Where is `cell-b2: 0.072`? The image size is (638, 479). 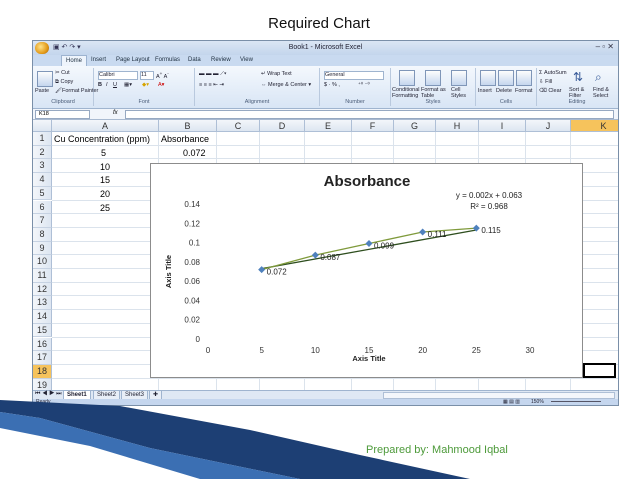
cell-b2: 0.072 is located at coordinates (194, 153).